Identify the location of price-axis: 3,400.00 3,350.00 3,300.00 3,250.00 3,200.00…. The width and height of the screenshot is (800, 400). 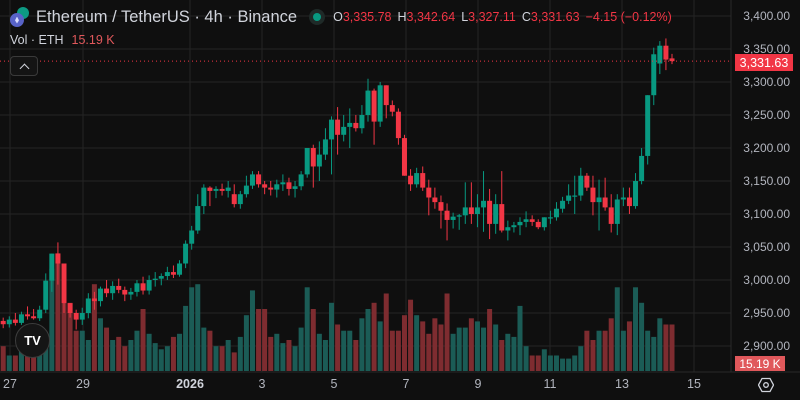
(765, 186).